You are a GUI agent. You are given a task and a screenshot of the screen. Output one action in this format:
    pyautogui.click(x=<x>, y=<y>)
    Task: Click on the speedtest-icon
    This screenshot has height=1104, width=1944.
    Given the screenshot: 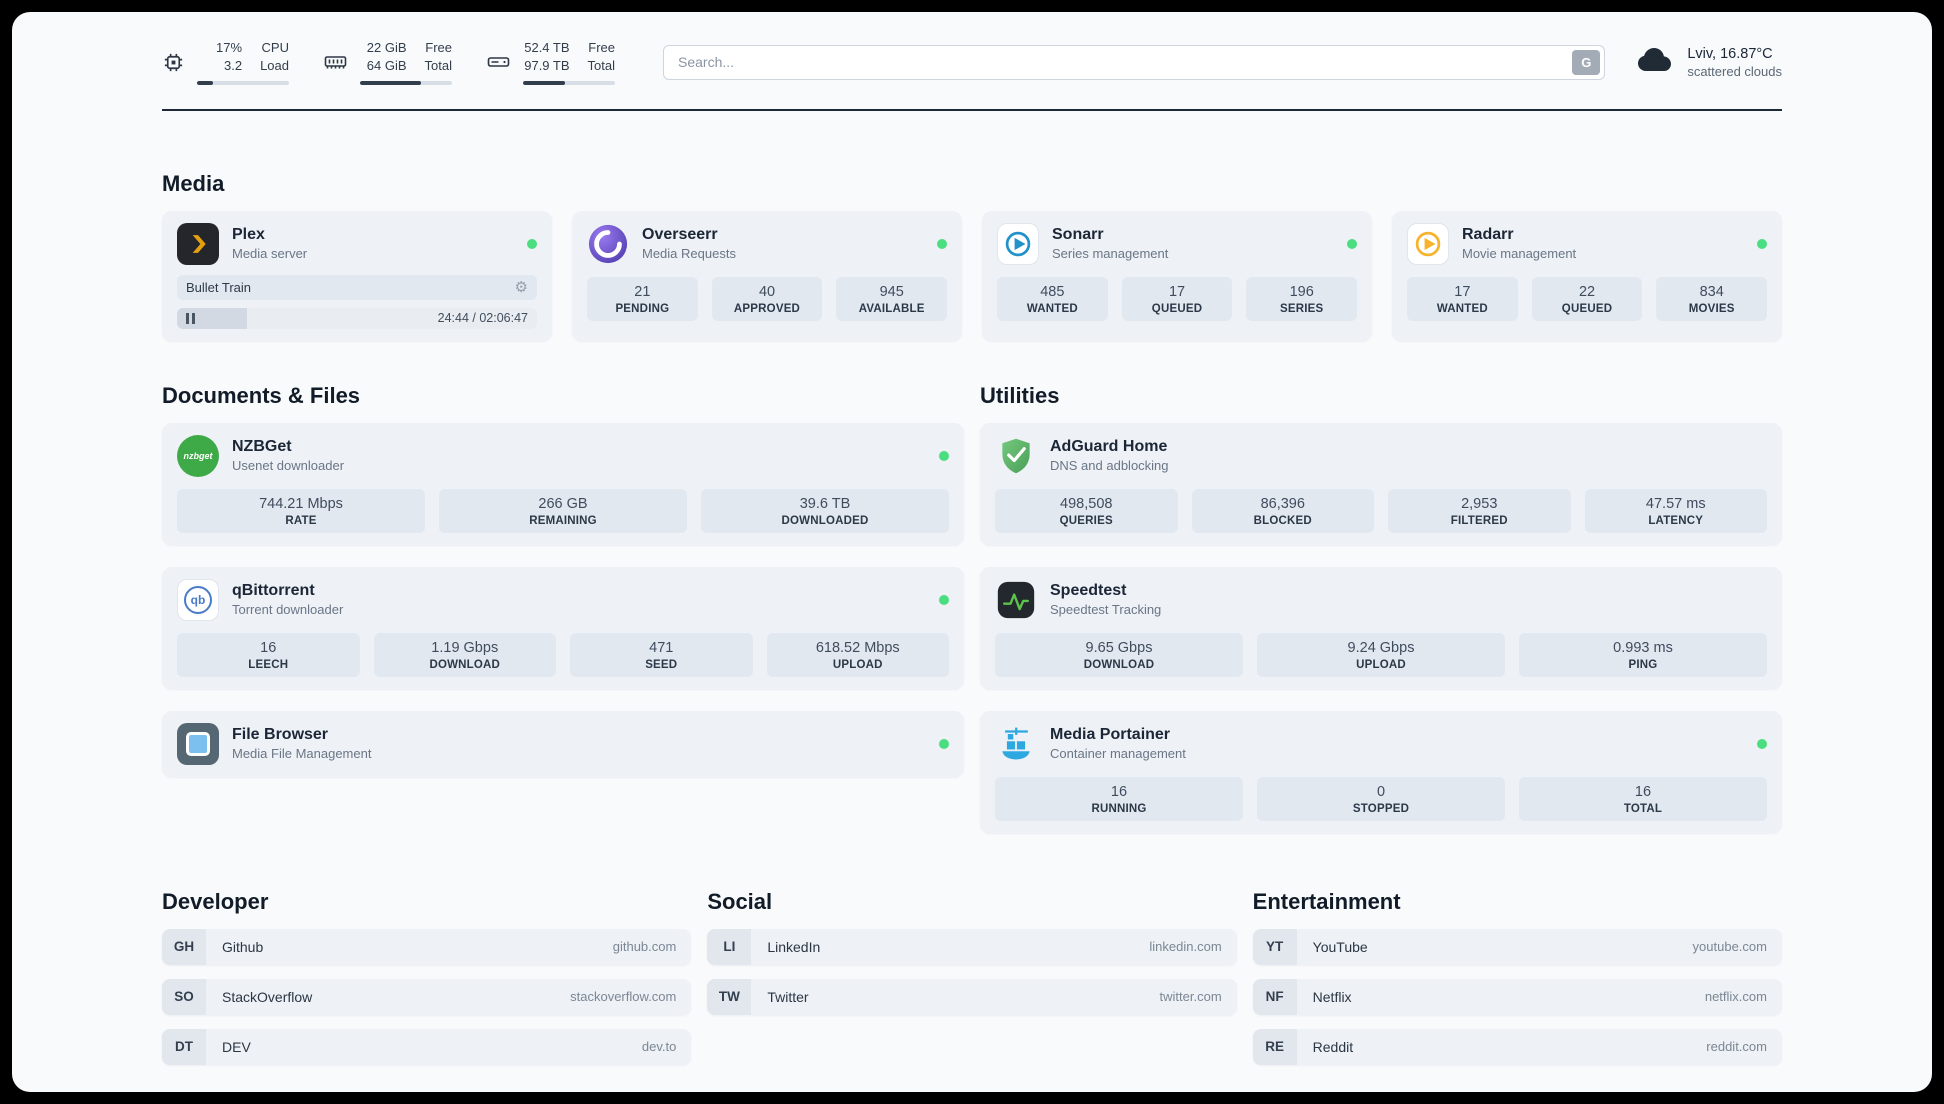 What is the action you would take?
    pyautogui.click(x=1016, y=600)
    